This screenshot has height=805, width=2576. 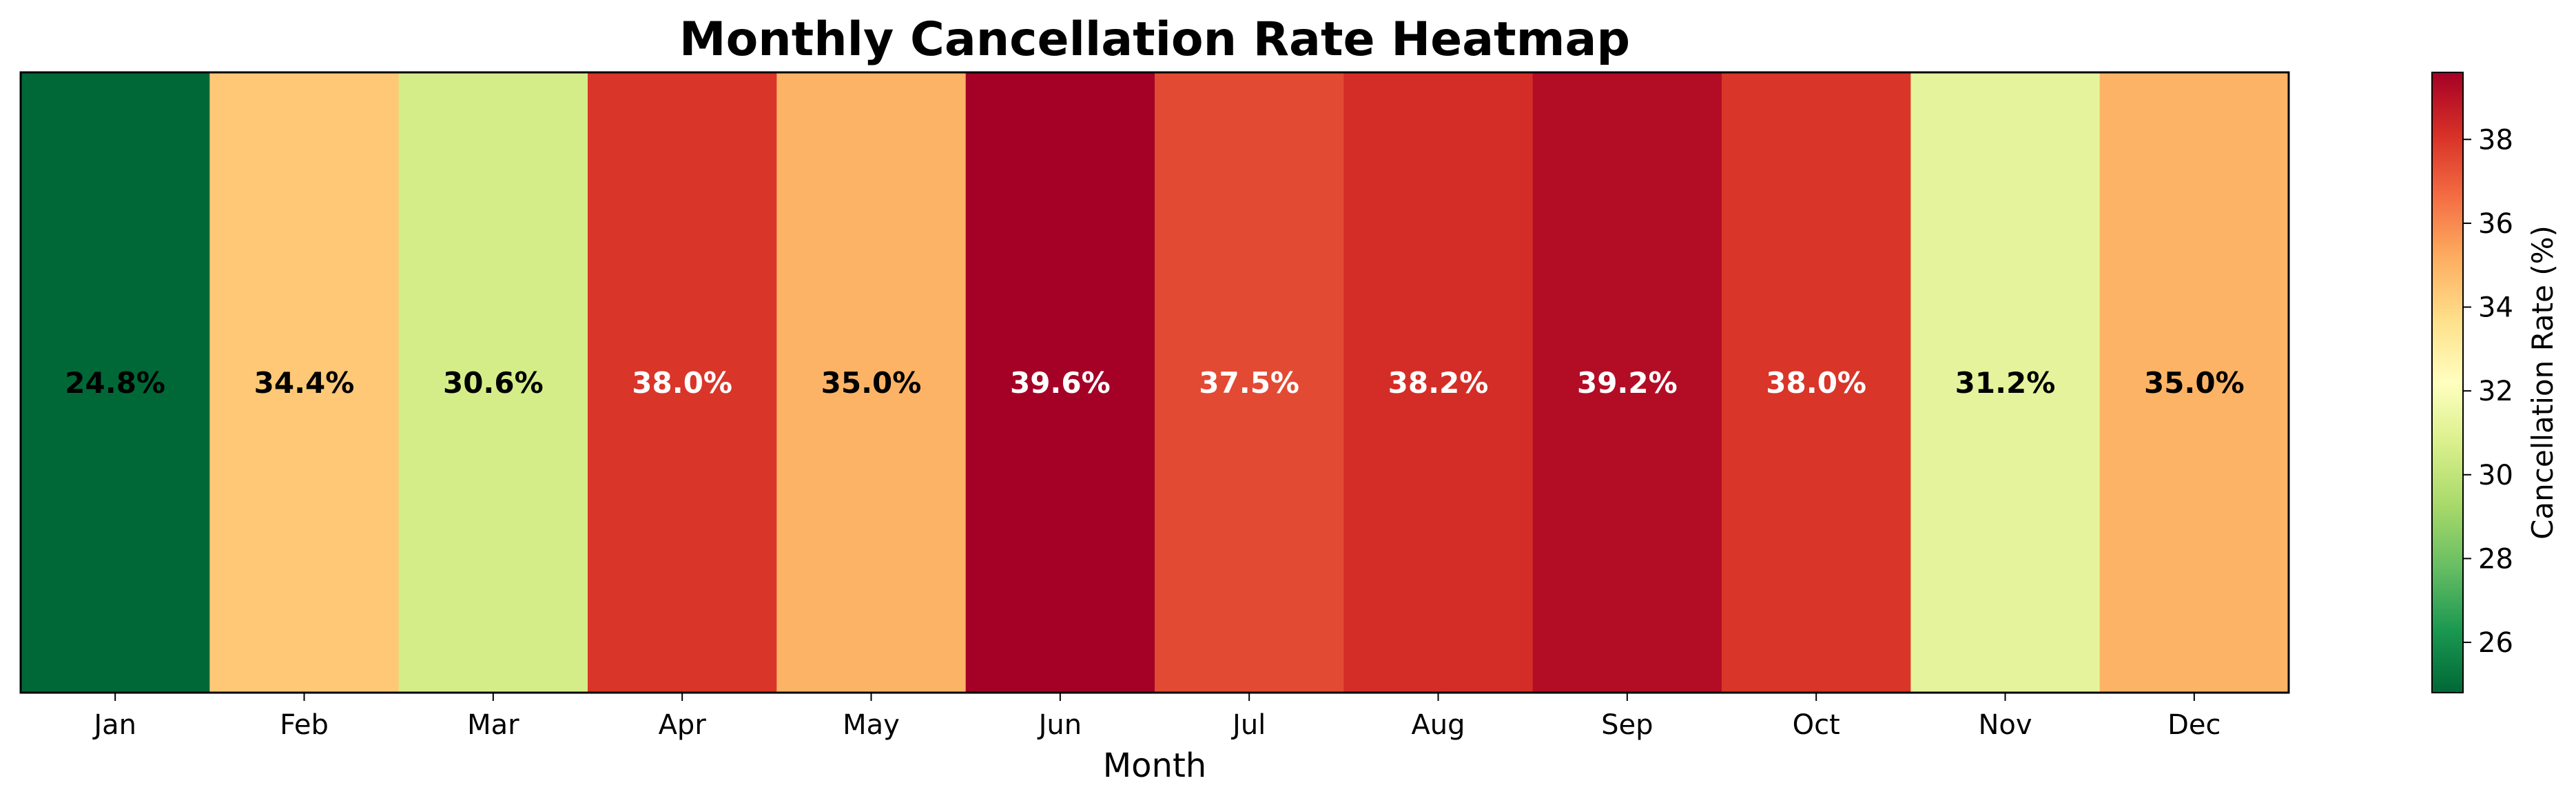 What do you see at coordinates (2193, 725) in the screenshot?
I see `x-tick-label: Dec` at bounding box center [2193, 725].